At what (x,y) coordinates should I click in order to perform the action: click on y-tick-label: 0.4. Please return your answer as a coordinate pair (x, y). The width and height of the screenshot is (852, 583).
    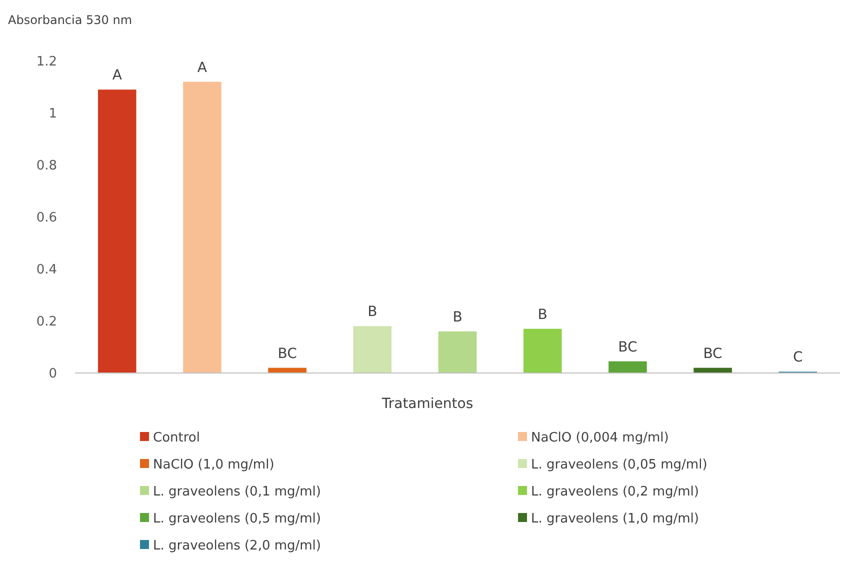
    Looking at the image, I should click on (46, 270).